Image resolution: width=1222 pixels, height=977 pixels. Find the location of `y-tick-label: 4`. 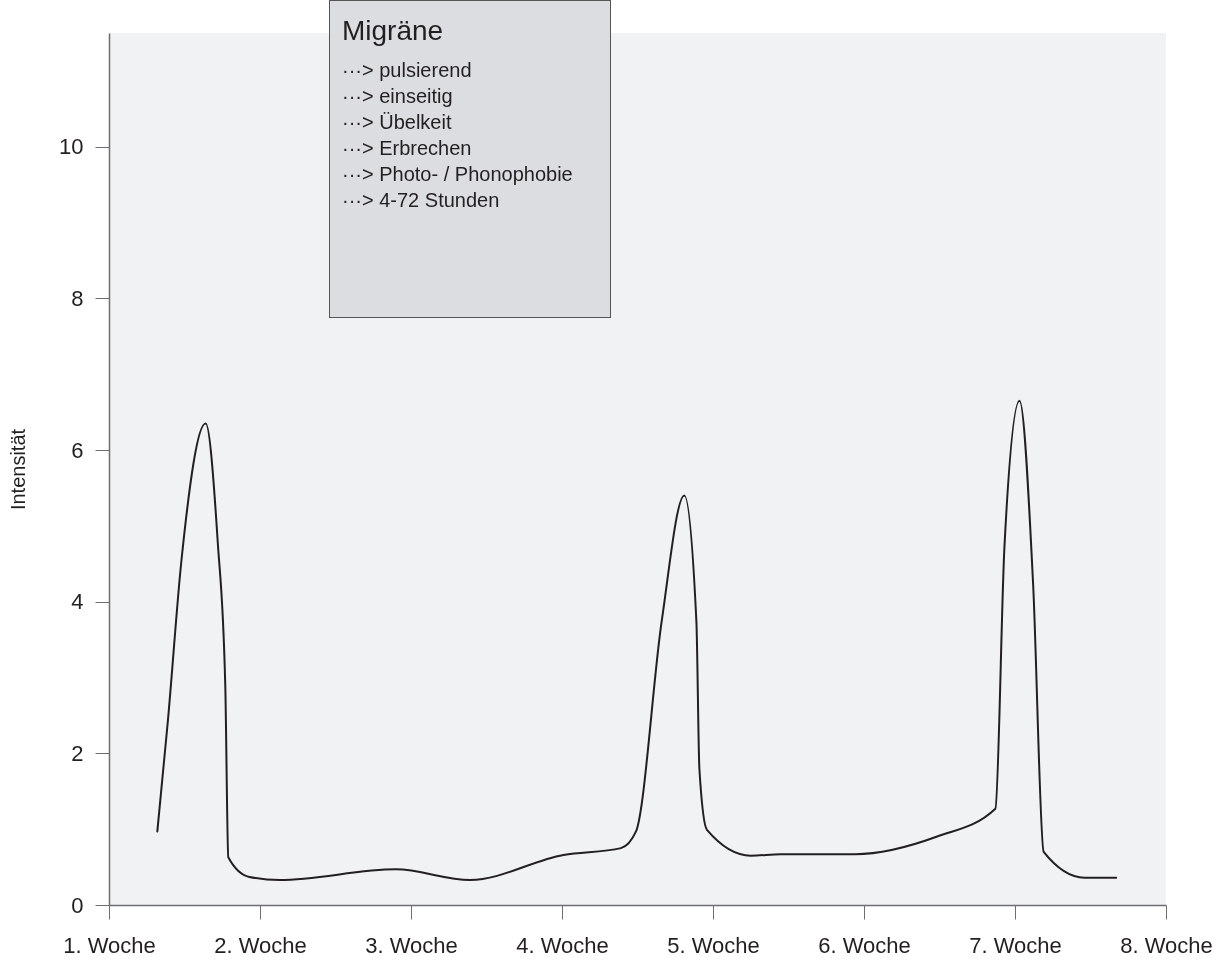

y-tick-label: 4 is located at coordinates (77, 602).